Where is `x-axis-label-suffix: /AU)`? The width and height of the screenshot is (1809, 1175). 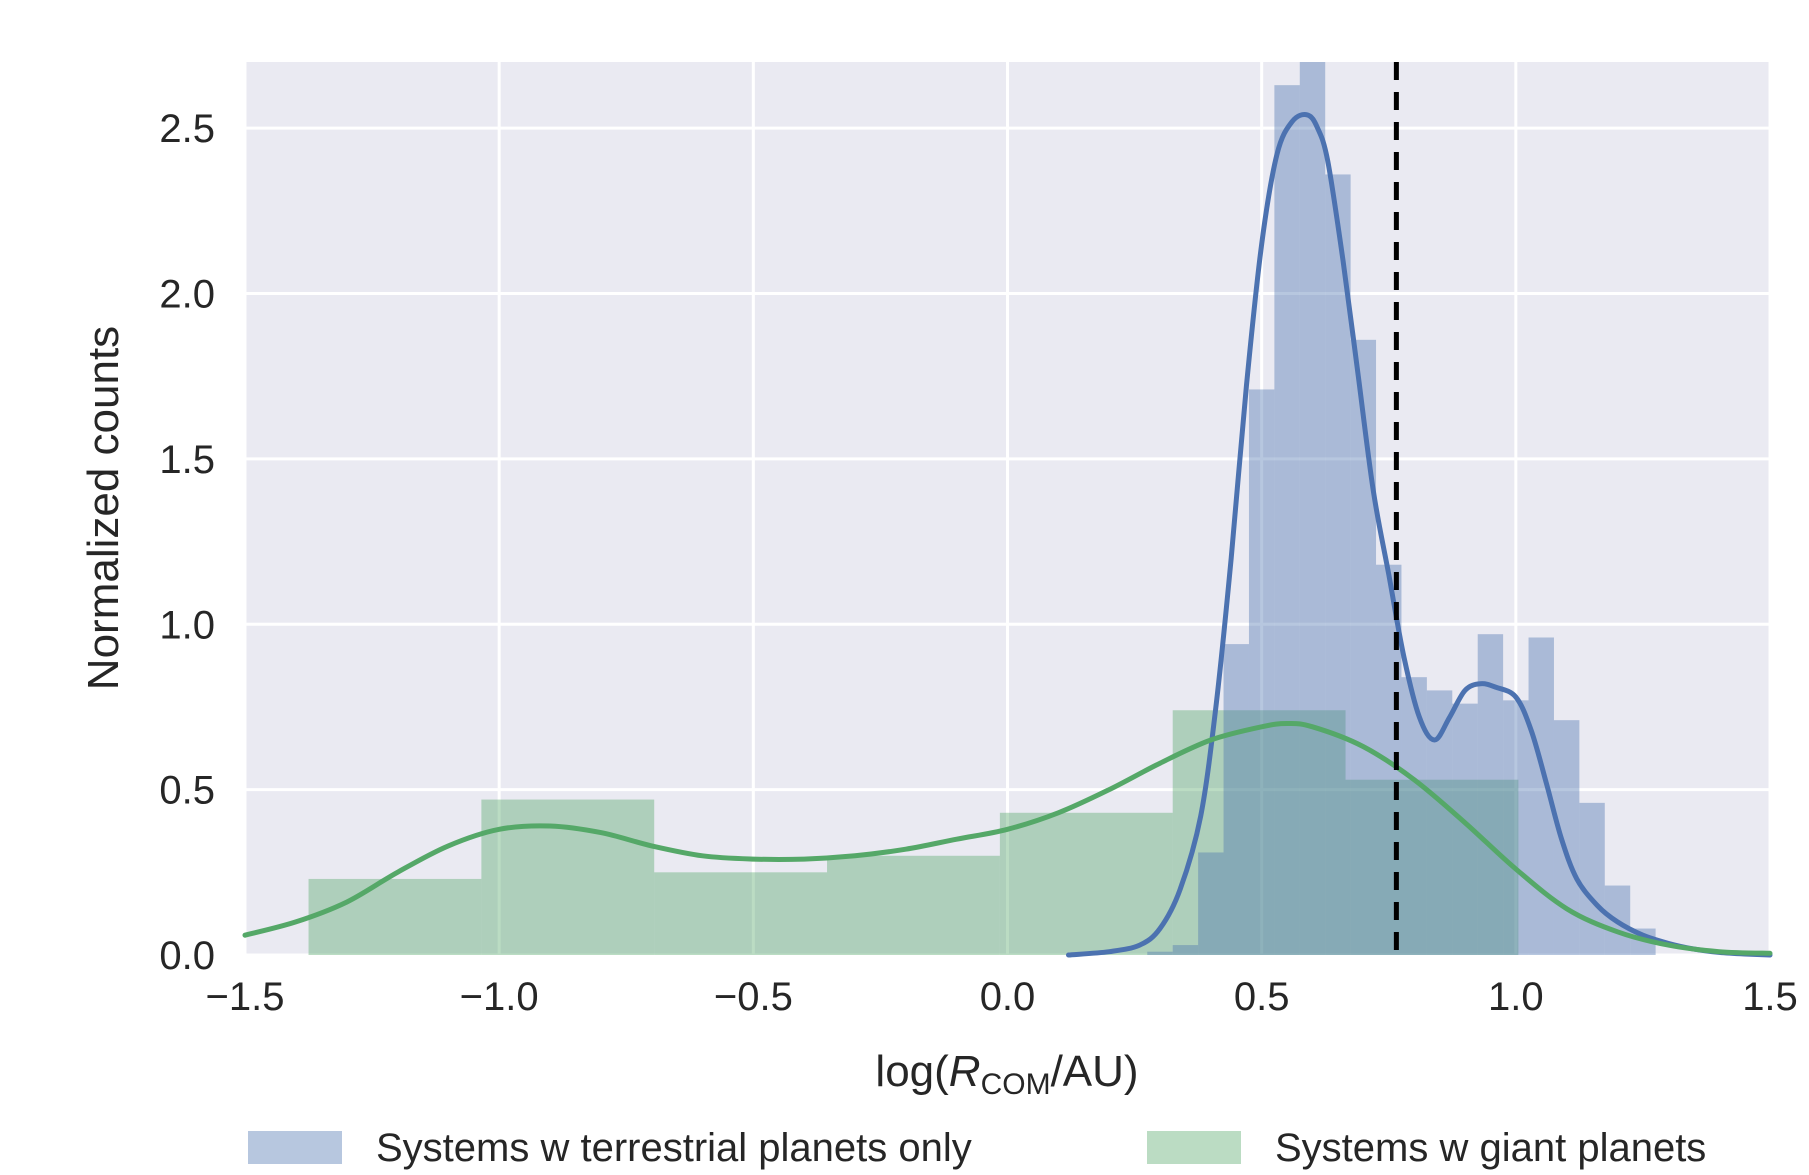
x-axis-label-suffix: /AU) is located at coordinates (1095, 1071).